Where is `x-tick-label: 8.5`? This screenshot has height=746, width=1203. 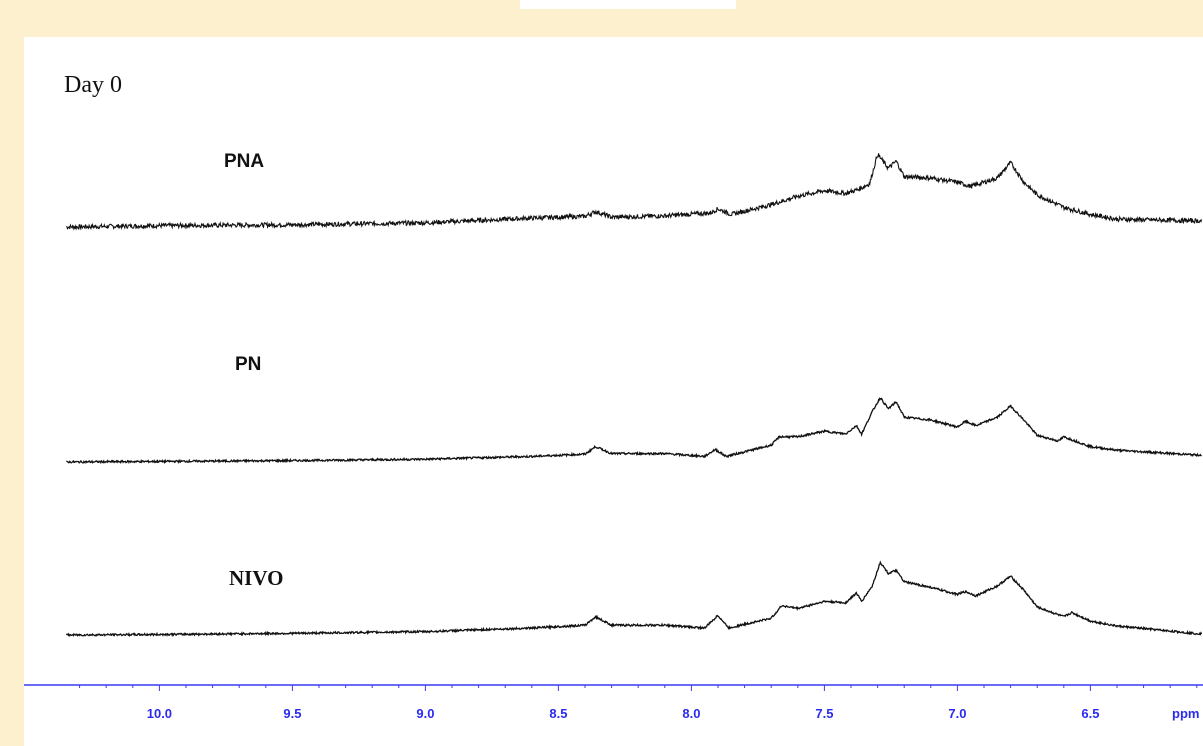
x-tick-label: 8.5 is located at coordinates (558, 713).